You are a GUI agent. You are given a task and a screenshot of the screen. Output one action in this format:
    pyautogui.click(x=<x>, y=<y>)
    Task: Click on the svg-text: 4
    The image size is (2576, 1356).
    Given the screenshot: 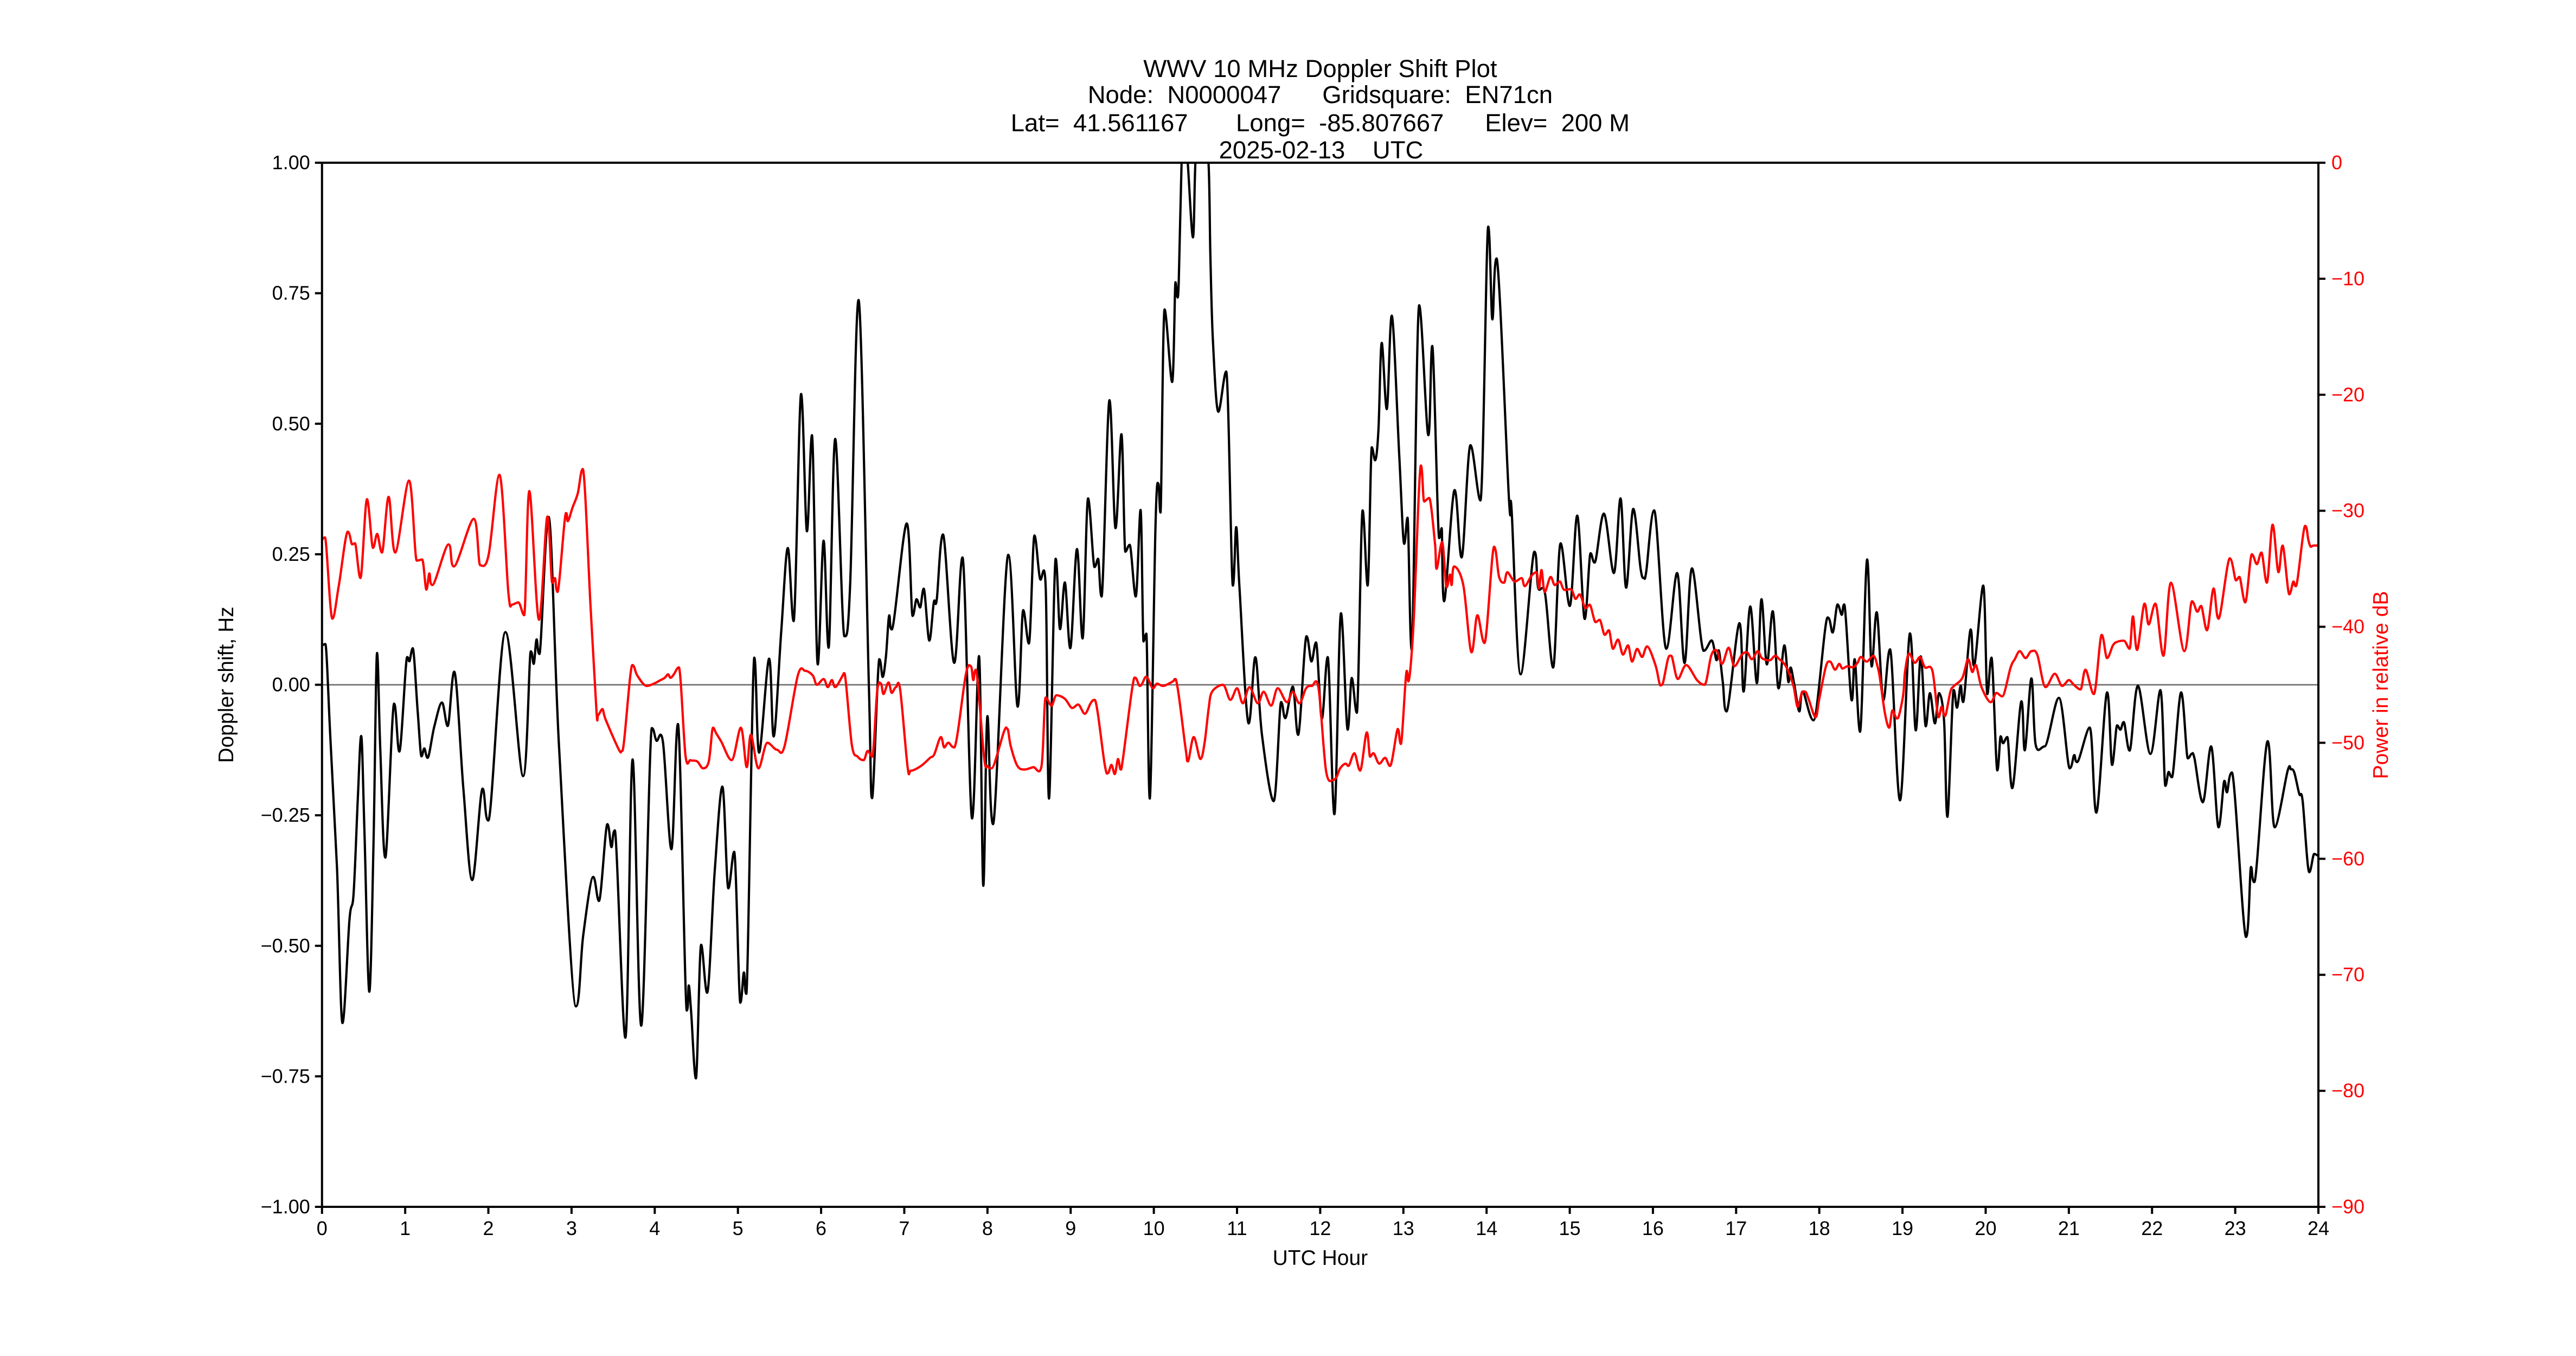 What is the action you would take?
    pyautogui.click(x=654, y=1228)
    